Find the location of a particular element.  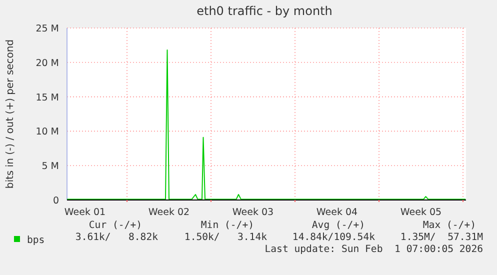

text: Avg (-/+) is located at coordinates (338, 225).